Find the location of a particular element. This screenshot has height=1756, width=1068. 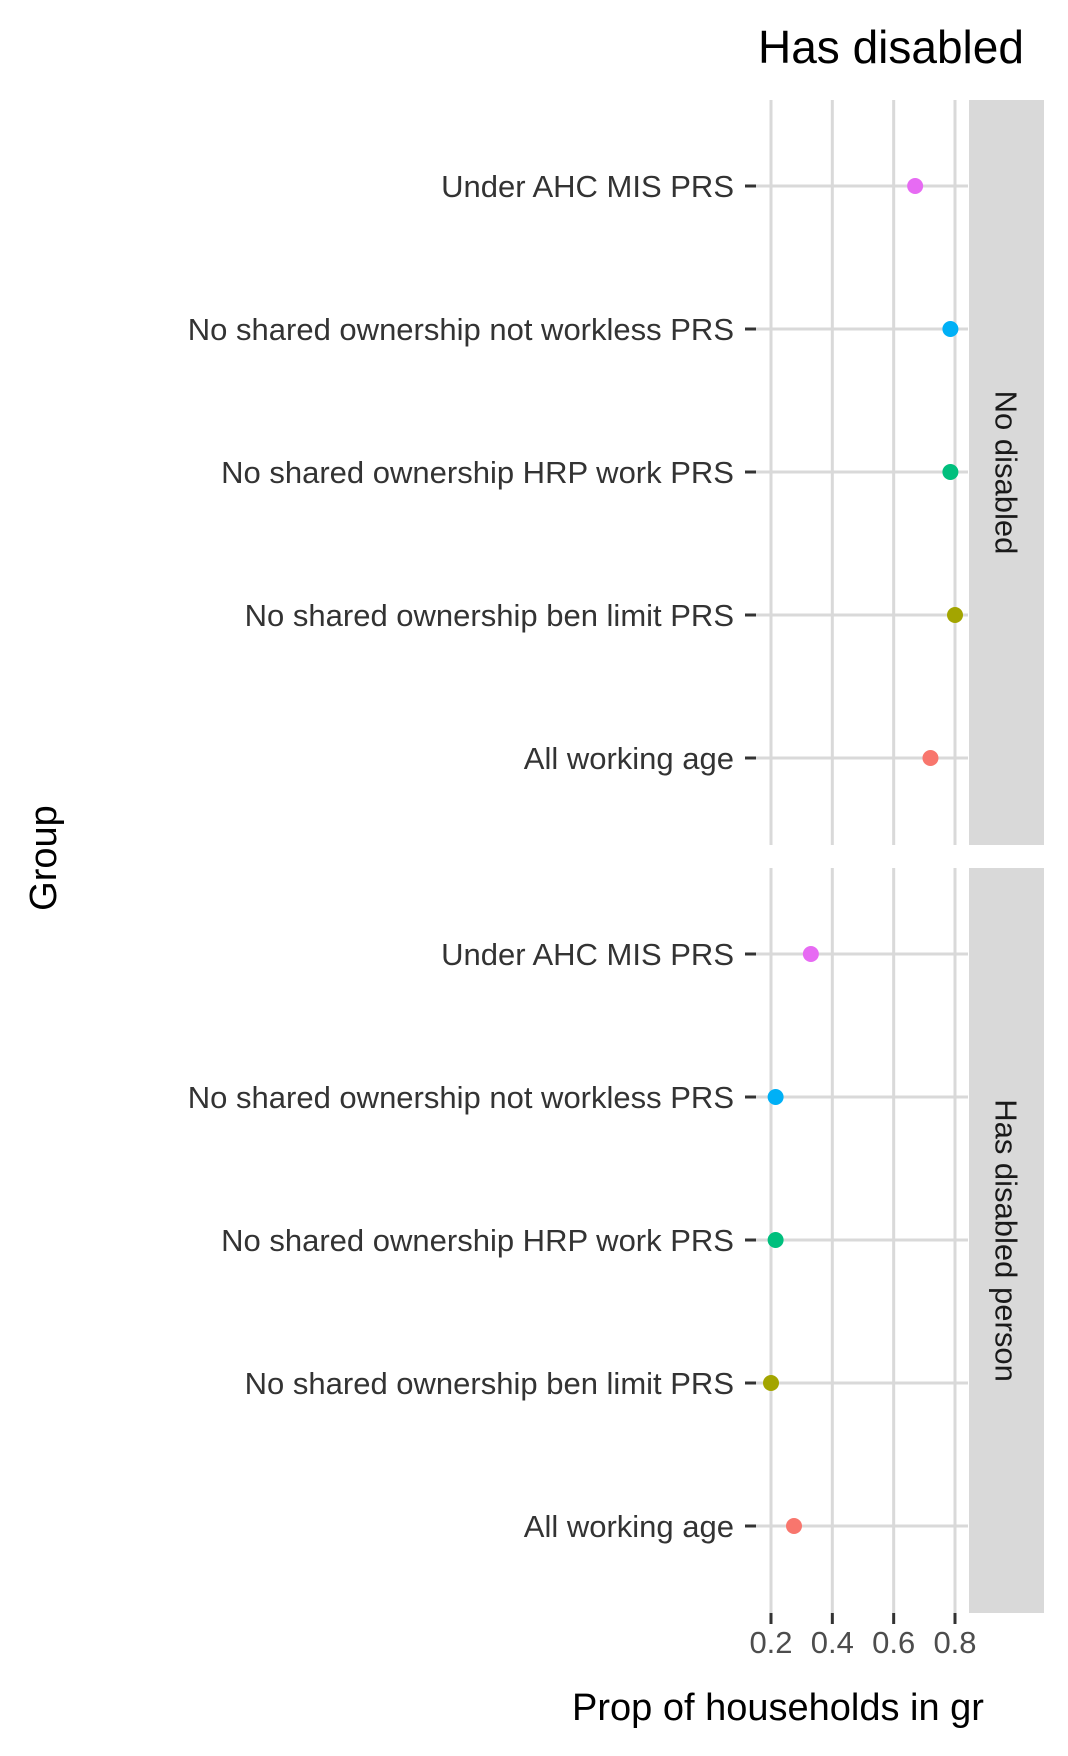

x-axis: 0.2 0.4 0.6 0.8 is located at coordinates (863, 1636).